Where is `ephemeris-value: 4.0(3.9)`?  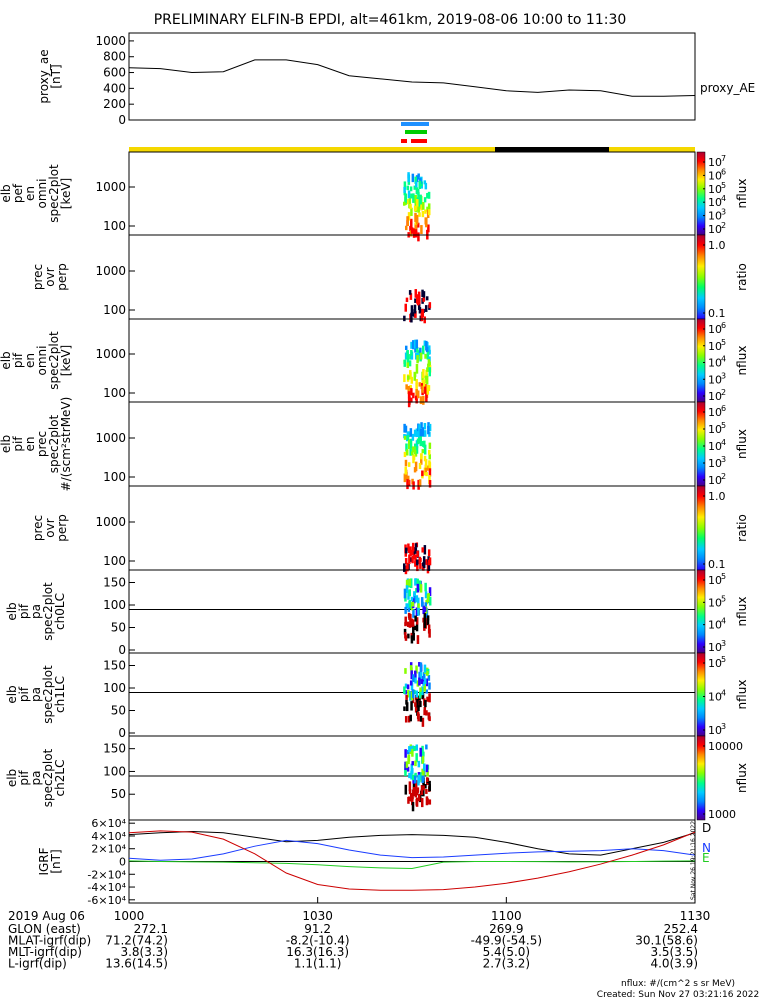 ephemeris-value: 4.0(3.9) is located at coordinates (674, 964).